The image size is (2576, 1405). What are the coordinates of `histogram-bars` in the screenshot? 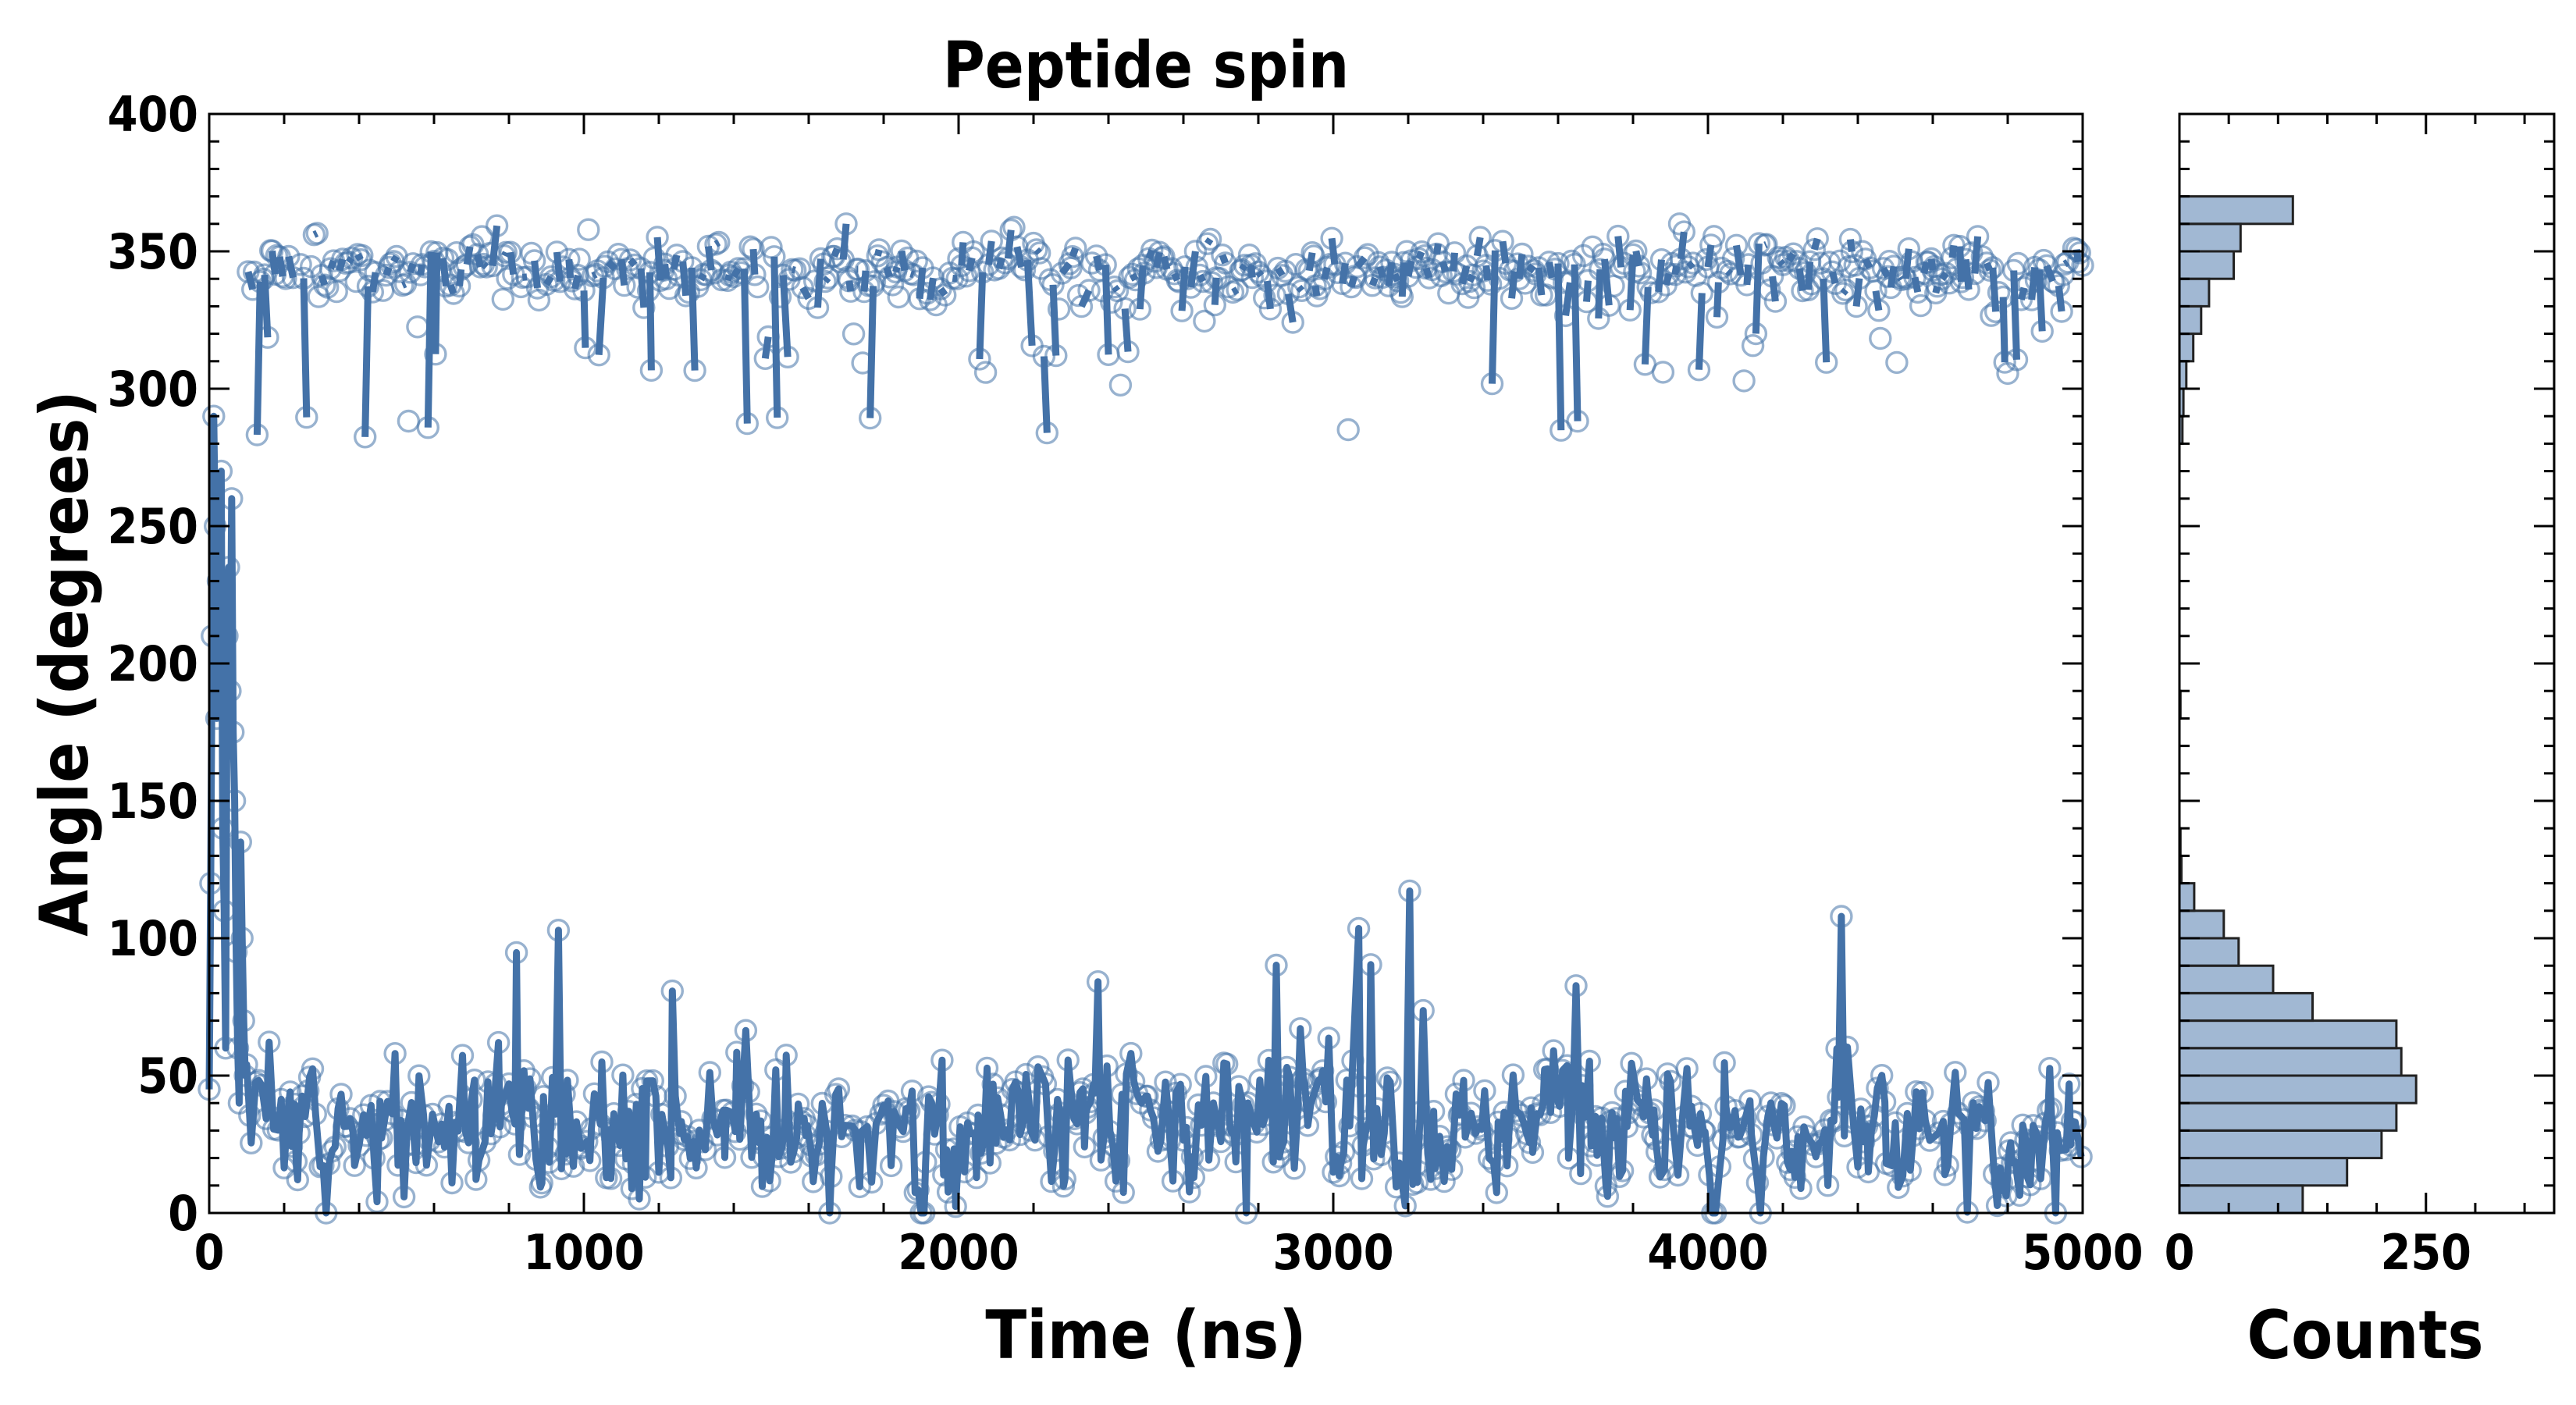 It's located at (2298, 705).